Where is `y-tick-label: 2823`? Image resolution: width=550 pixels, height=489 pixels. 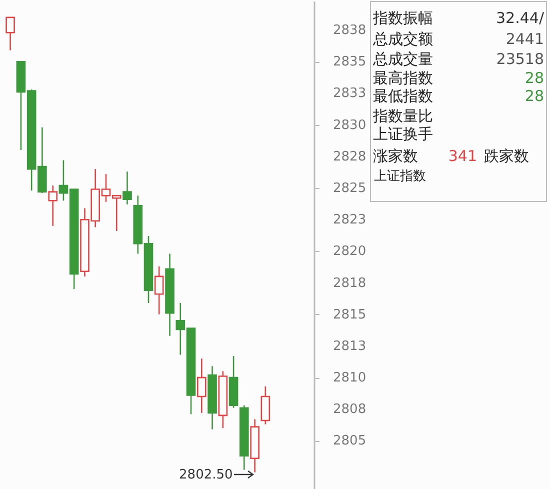 y-tick-label: 2823 is located at coordinates (349, 220).